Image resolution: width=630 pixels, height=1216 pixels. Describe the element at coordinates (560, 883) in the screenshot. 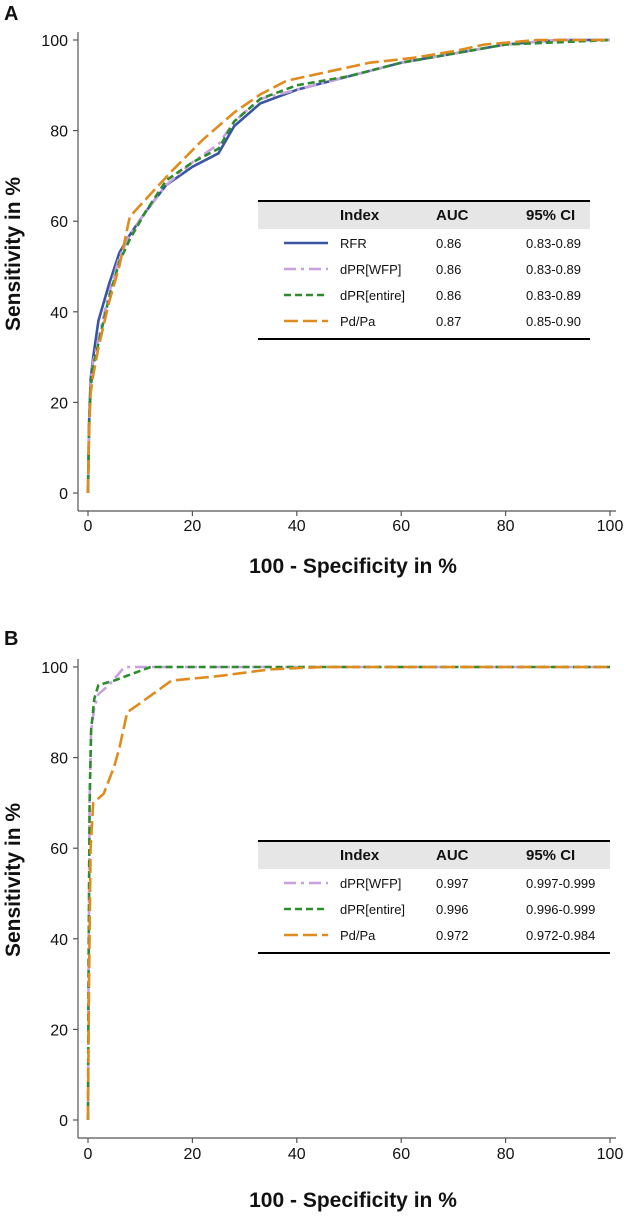

I see `legend-ci: 0.997-0.999` at that location.